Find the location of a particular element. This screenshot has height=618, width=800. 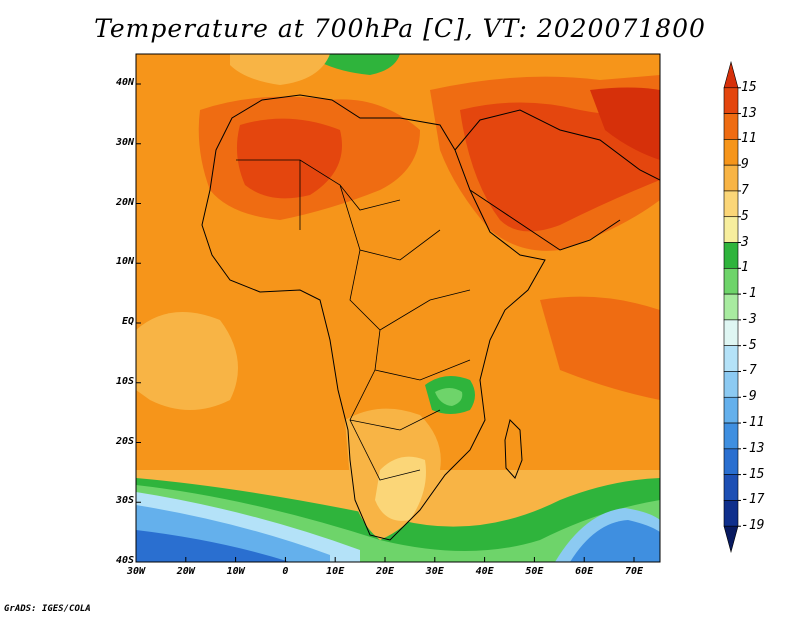

lon-label: 70E is located at coordinates (634, 571).